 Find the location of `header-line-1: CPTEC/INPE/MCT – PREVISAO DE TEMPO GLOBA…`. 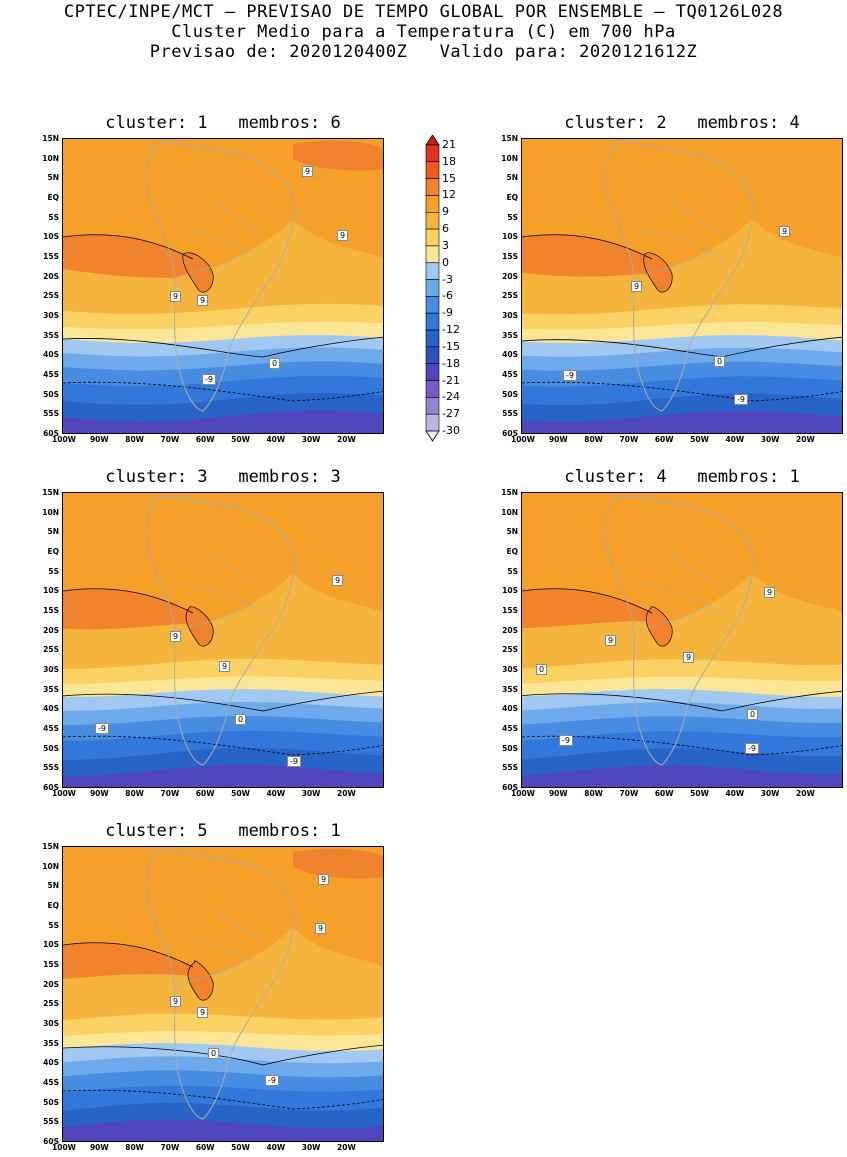

header-line-1: CPTEC/INPE/MCT – PREVISAO DE TEMPO GLOBA… is located at coordinates (423, 12).